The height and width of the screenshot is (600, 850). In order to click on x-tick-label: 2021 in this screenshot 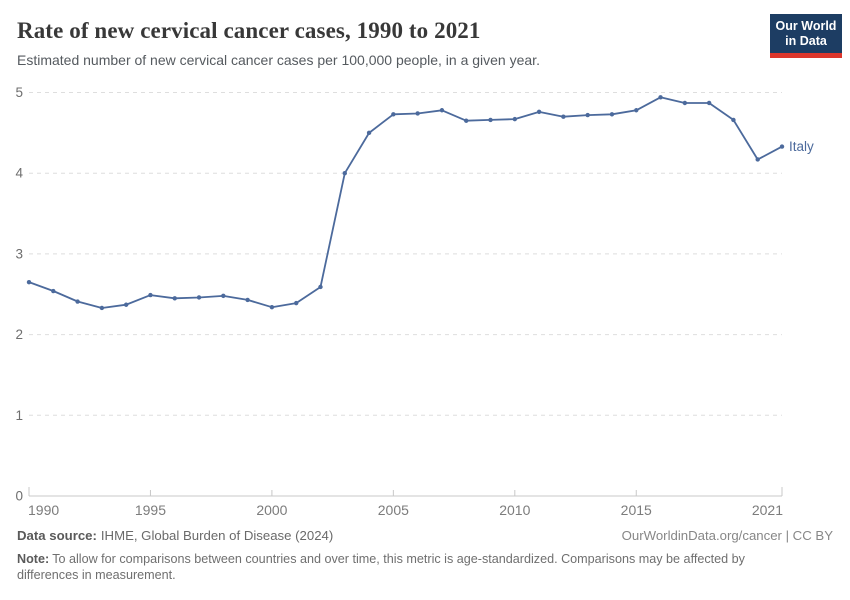, I will do `click(767, 510)`.